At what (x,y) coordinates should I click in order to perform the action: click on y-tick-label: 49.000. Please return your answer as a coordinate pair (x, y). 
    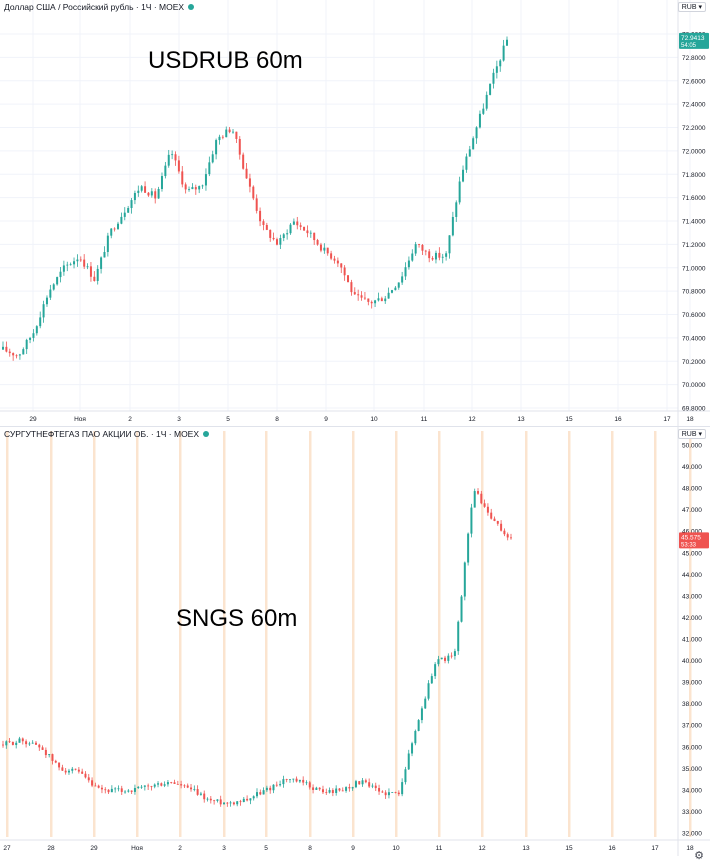
    Looking at the image, I should click on (692, 467).